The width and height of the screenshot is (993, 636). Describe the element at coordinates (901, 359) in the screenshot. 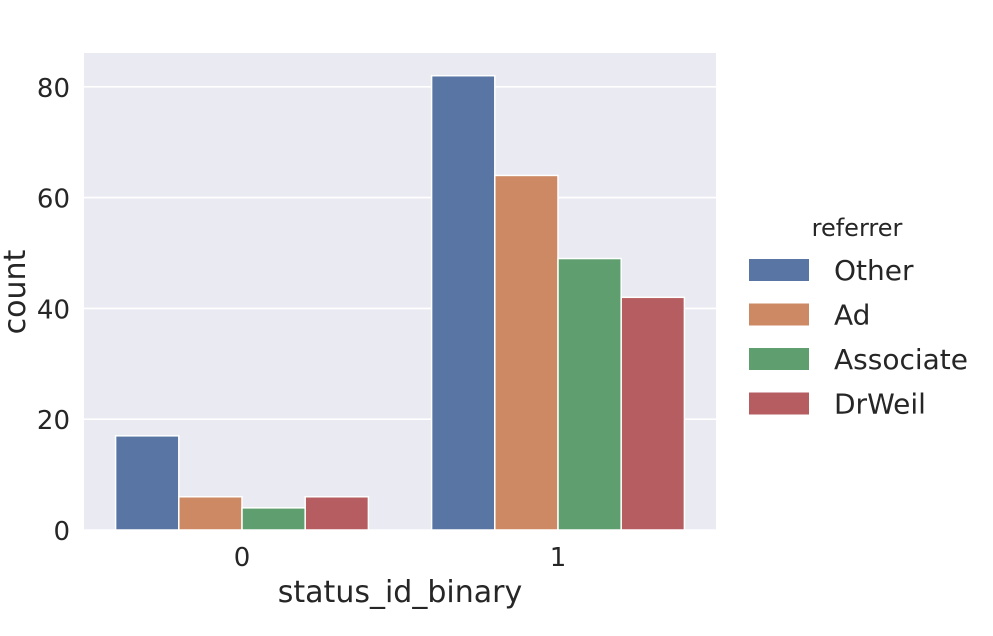

I see `legend-entry: Associate` at that location.